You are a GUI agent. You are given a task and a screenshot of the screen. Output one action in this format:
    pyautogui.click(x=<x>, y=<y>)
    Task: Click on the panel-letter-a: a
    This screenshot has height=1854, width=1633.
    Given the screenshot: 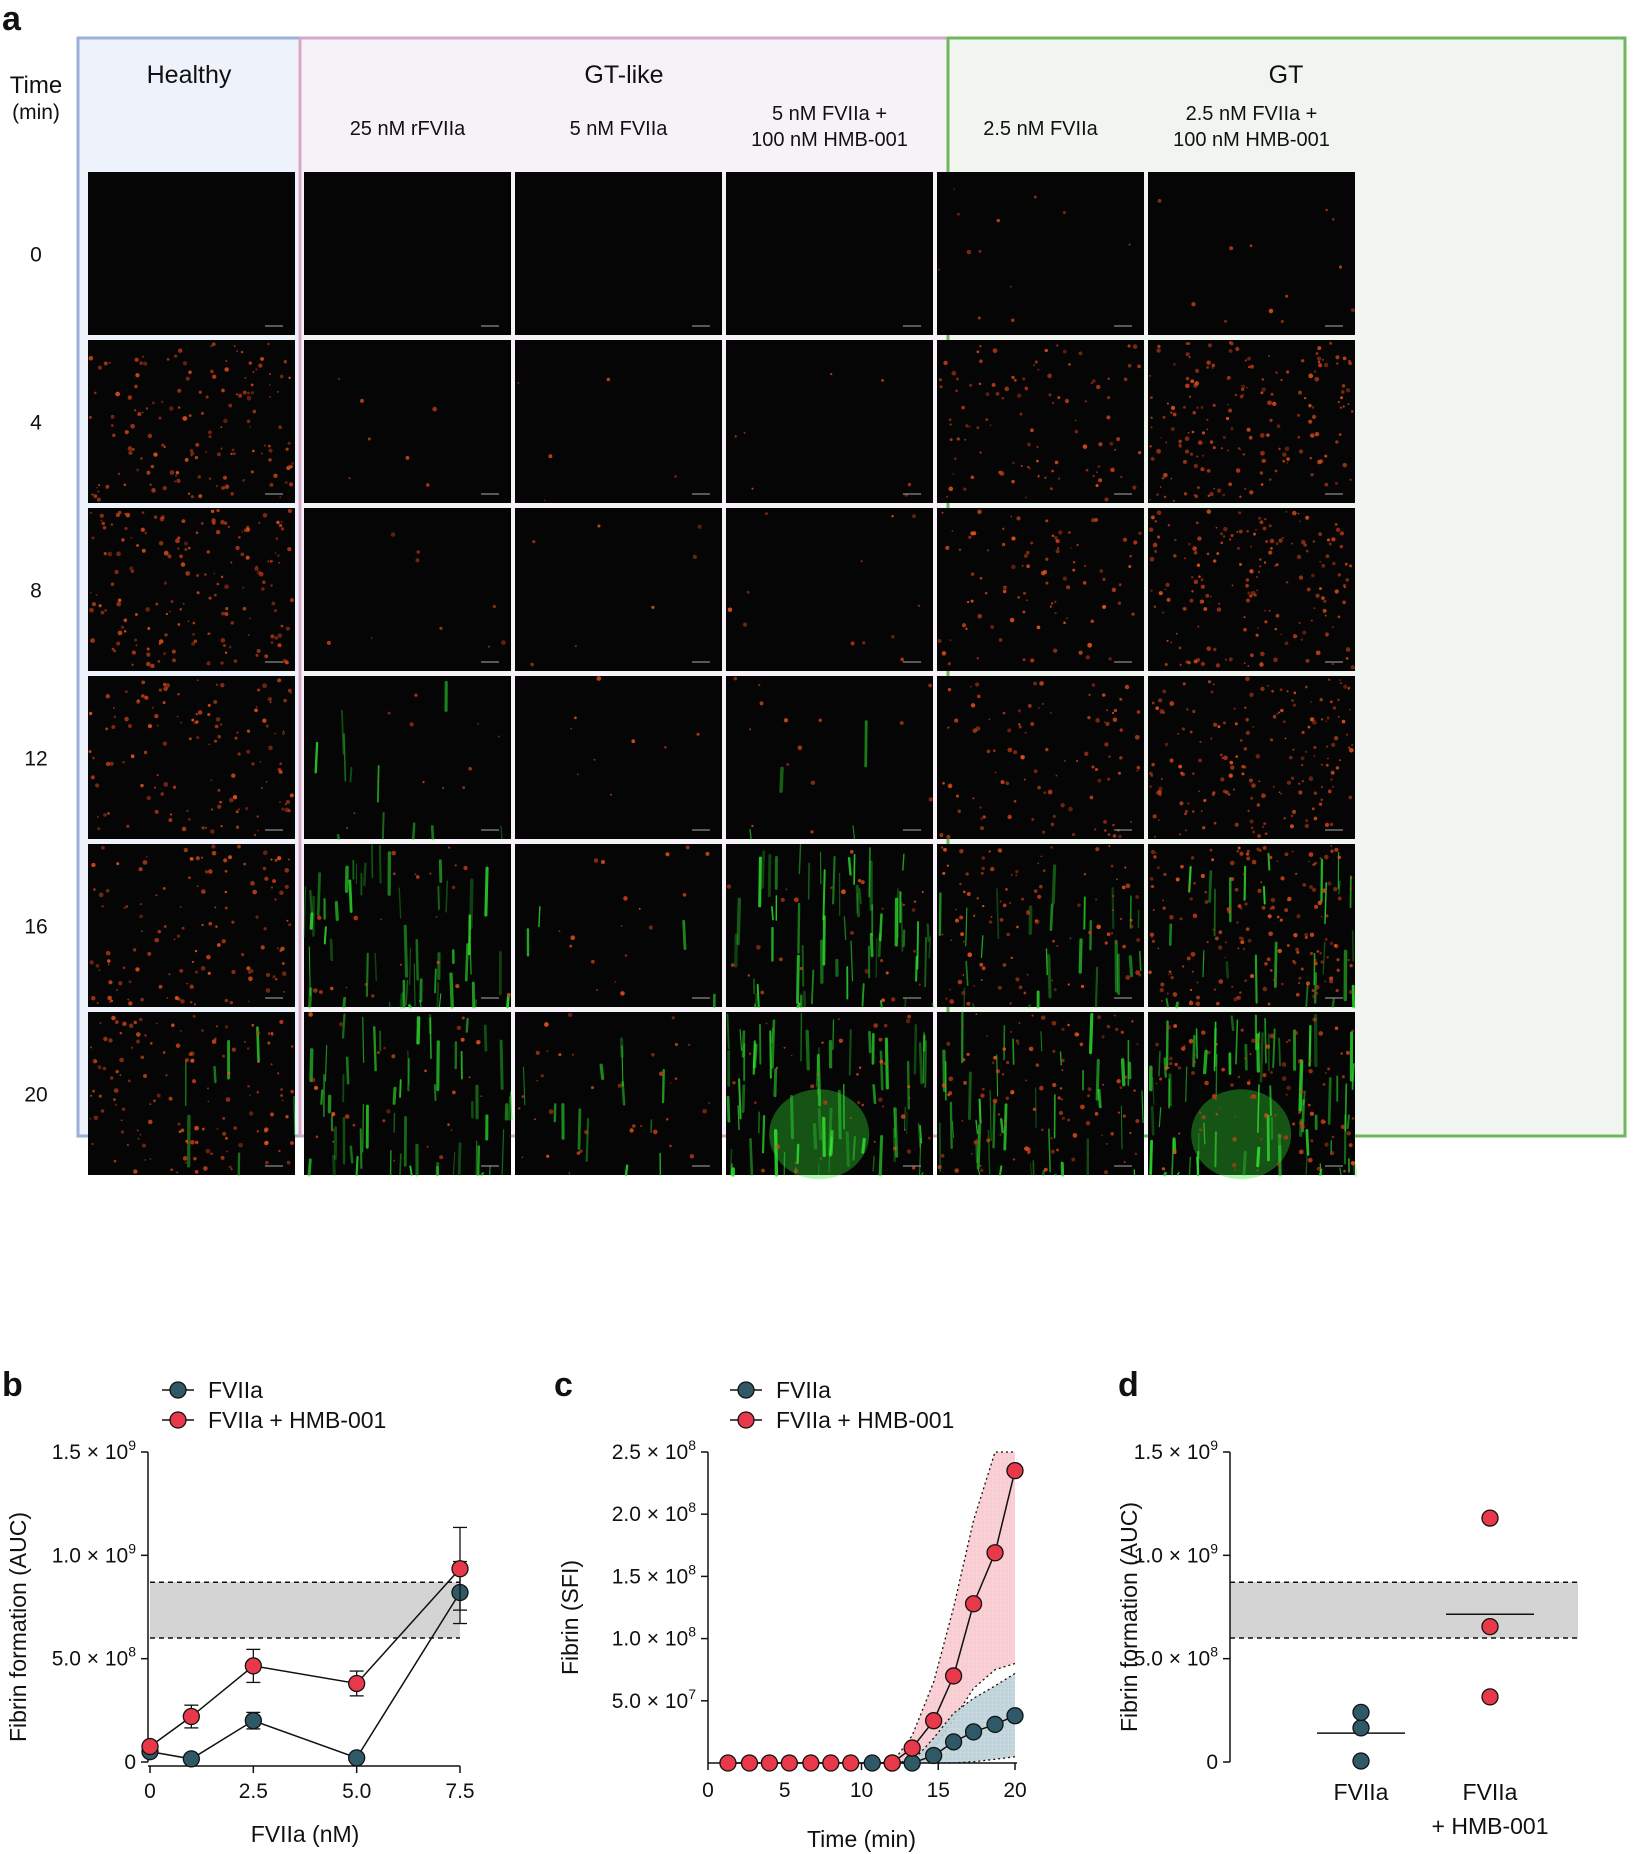 What is the action you would take?
    pyautogui.click(x=12, y=19)
    